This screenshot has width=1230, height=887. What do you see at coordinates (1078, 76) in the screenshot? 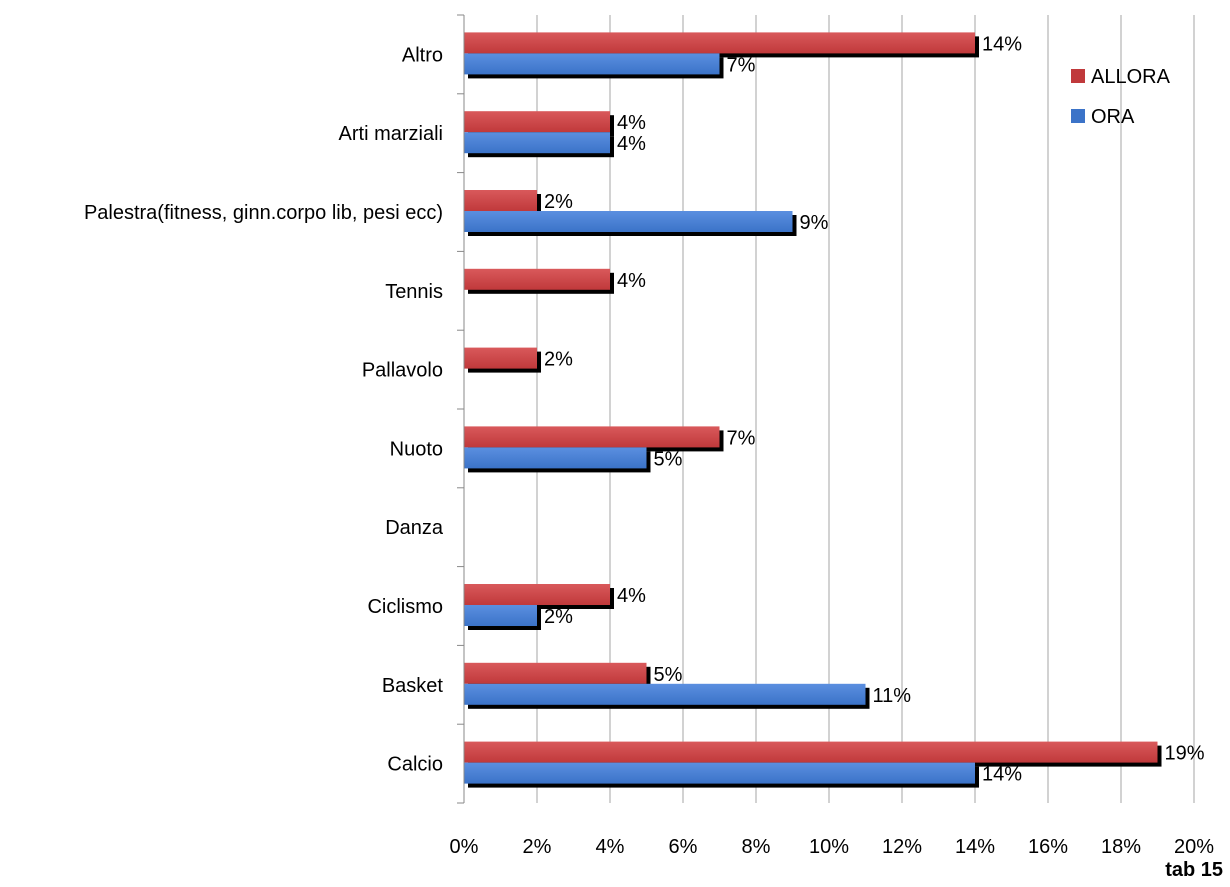
I see `legend-swatch-allora` at bounding box center [1078, 76].